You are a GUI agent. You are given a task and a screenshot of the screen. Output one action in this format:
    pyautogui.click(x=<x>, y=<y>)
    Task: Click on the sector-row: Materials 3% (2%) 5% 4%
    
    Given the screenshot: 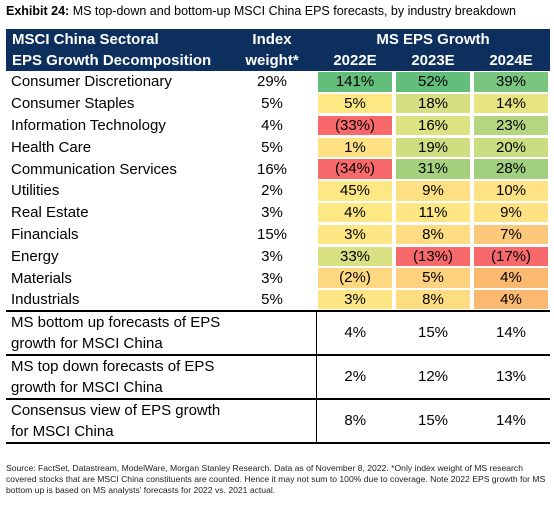 What is the action you would take?
    pyautogui.click(x=278, y=278)
    